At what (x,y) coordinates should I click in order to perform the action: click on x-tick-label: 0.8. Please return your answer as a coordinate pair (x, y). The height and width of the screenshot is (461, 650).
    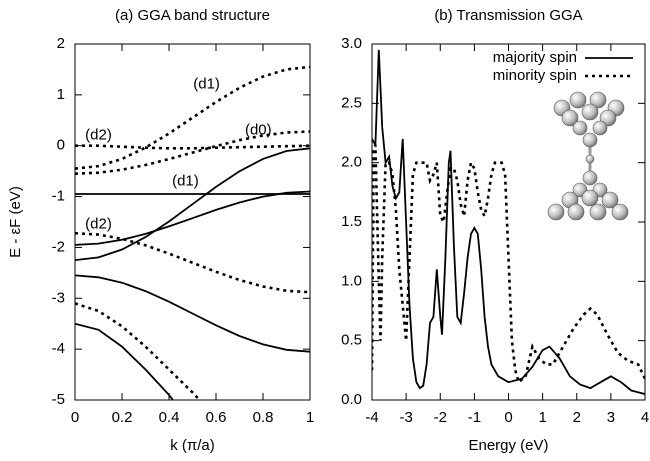
    Looking at the image, I should click on (263, 417).